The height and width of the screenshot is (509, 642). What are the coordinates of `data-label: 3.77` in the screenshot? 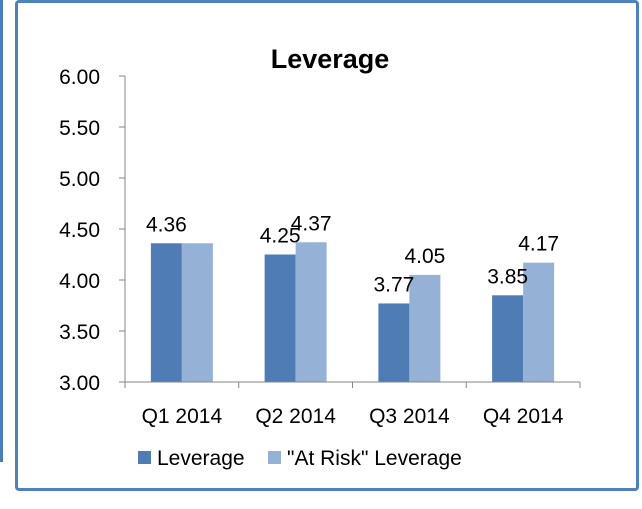 It's located at (393, 284).